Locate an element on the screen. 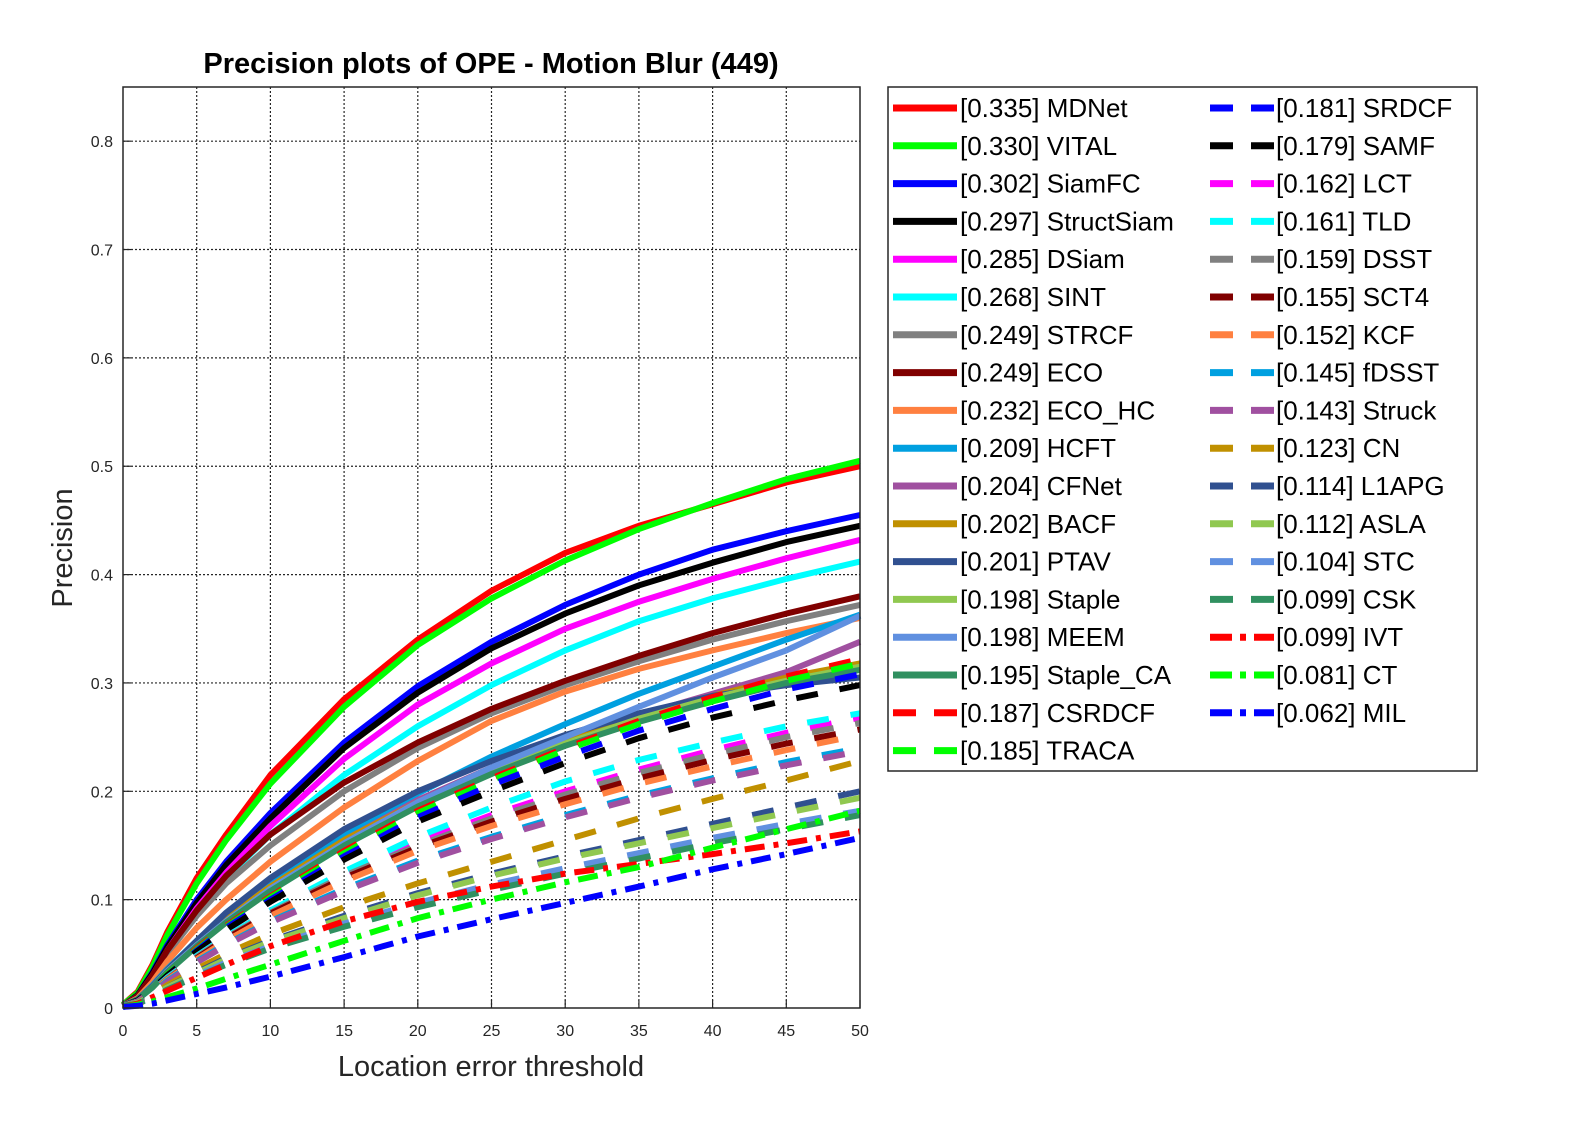  x-axis-label: Location error threshold is located at coordinates (491, 1067).